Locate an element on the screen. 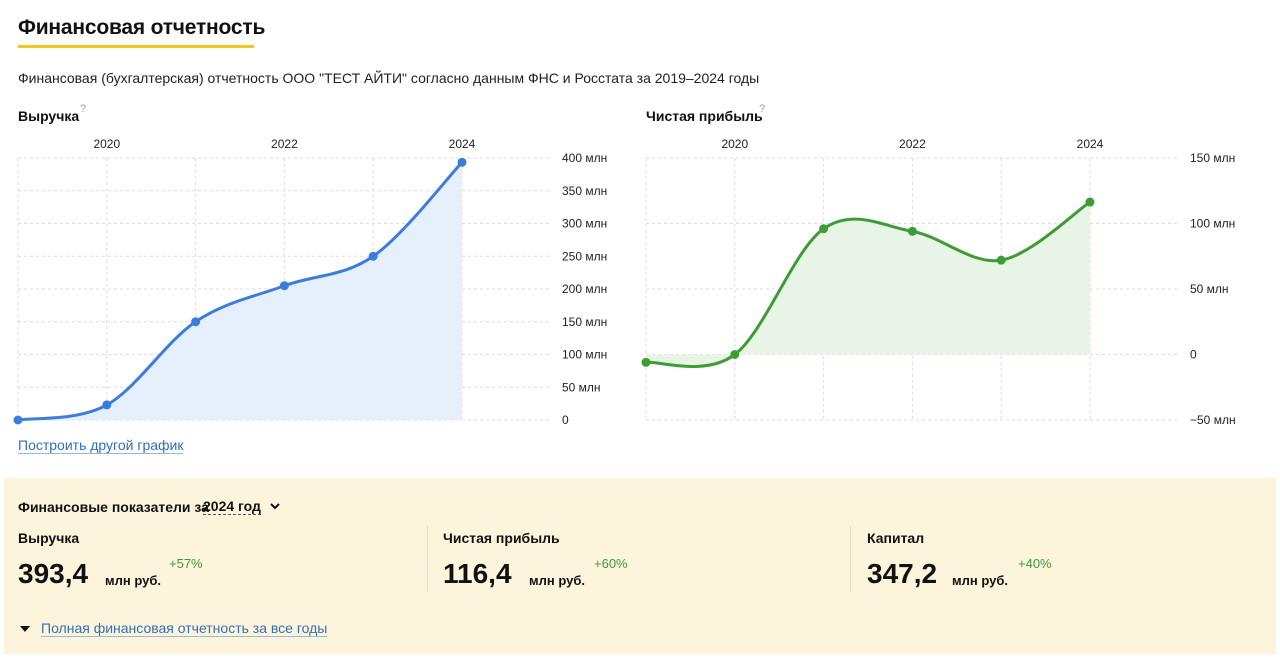 The image size is (1280, 659). year-selector: 2024 год is located at coordinates (232, 506).